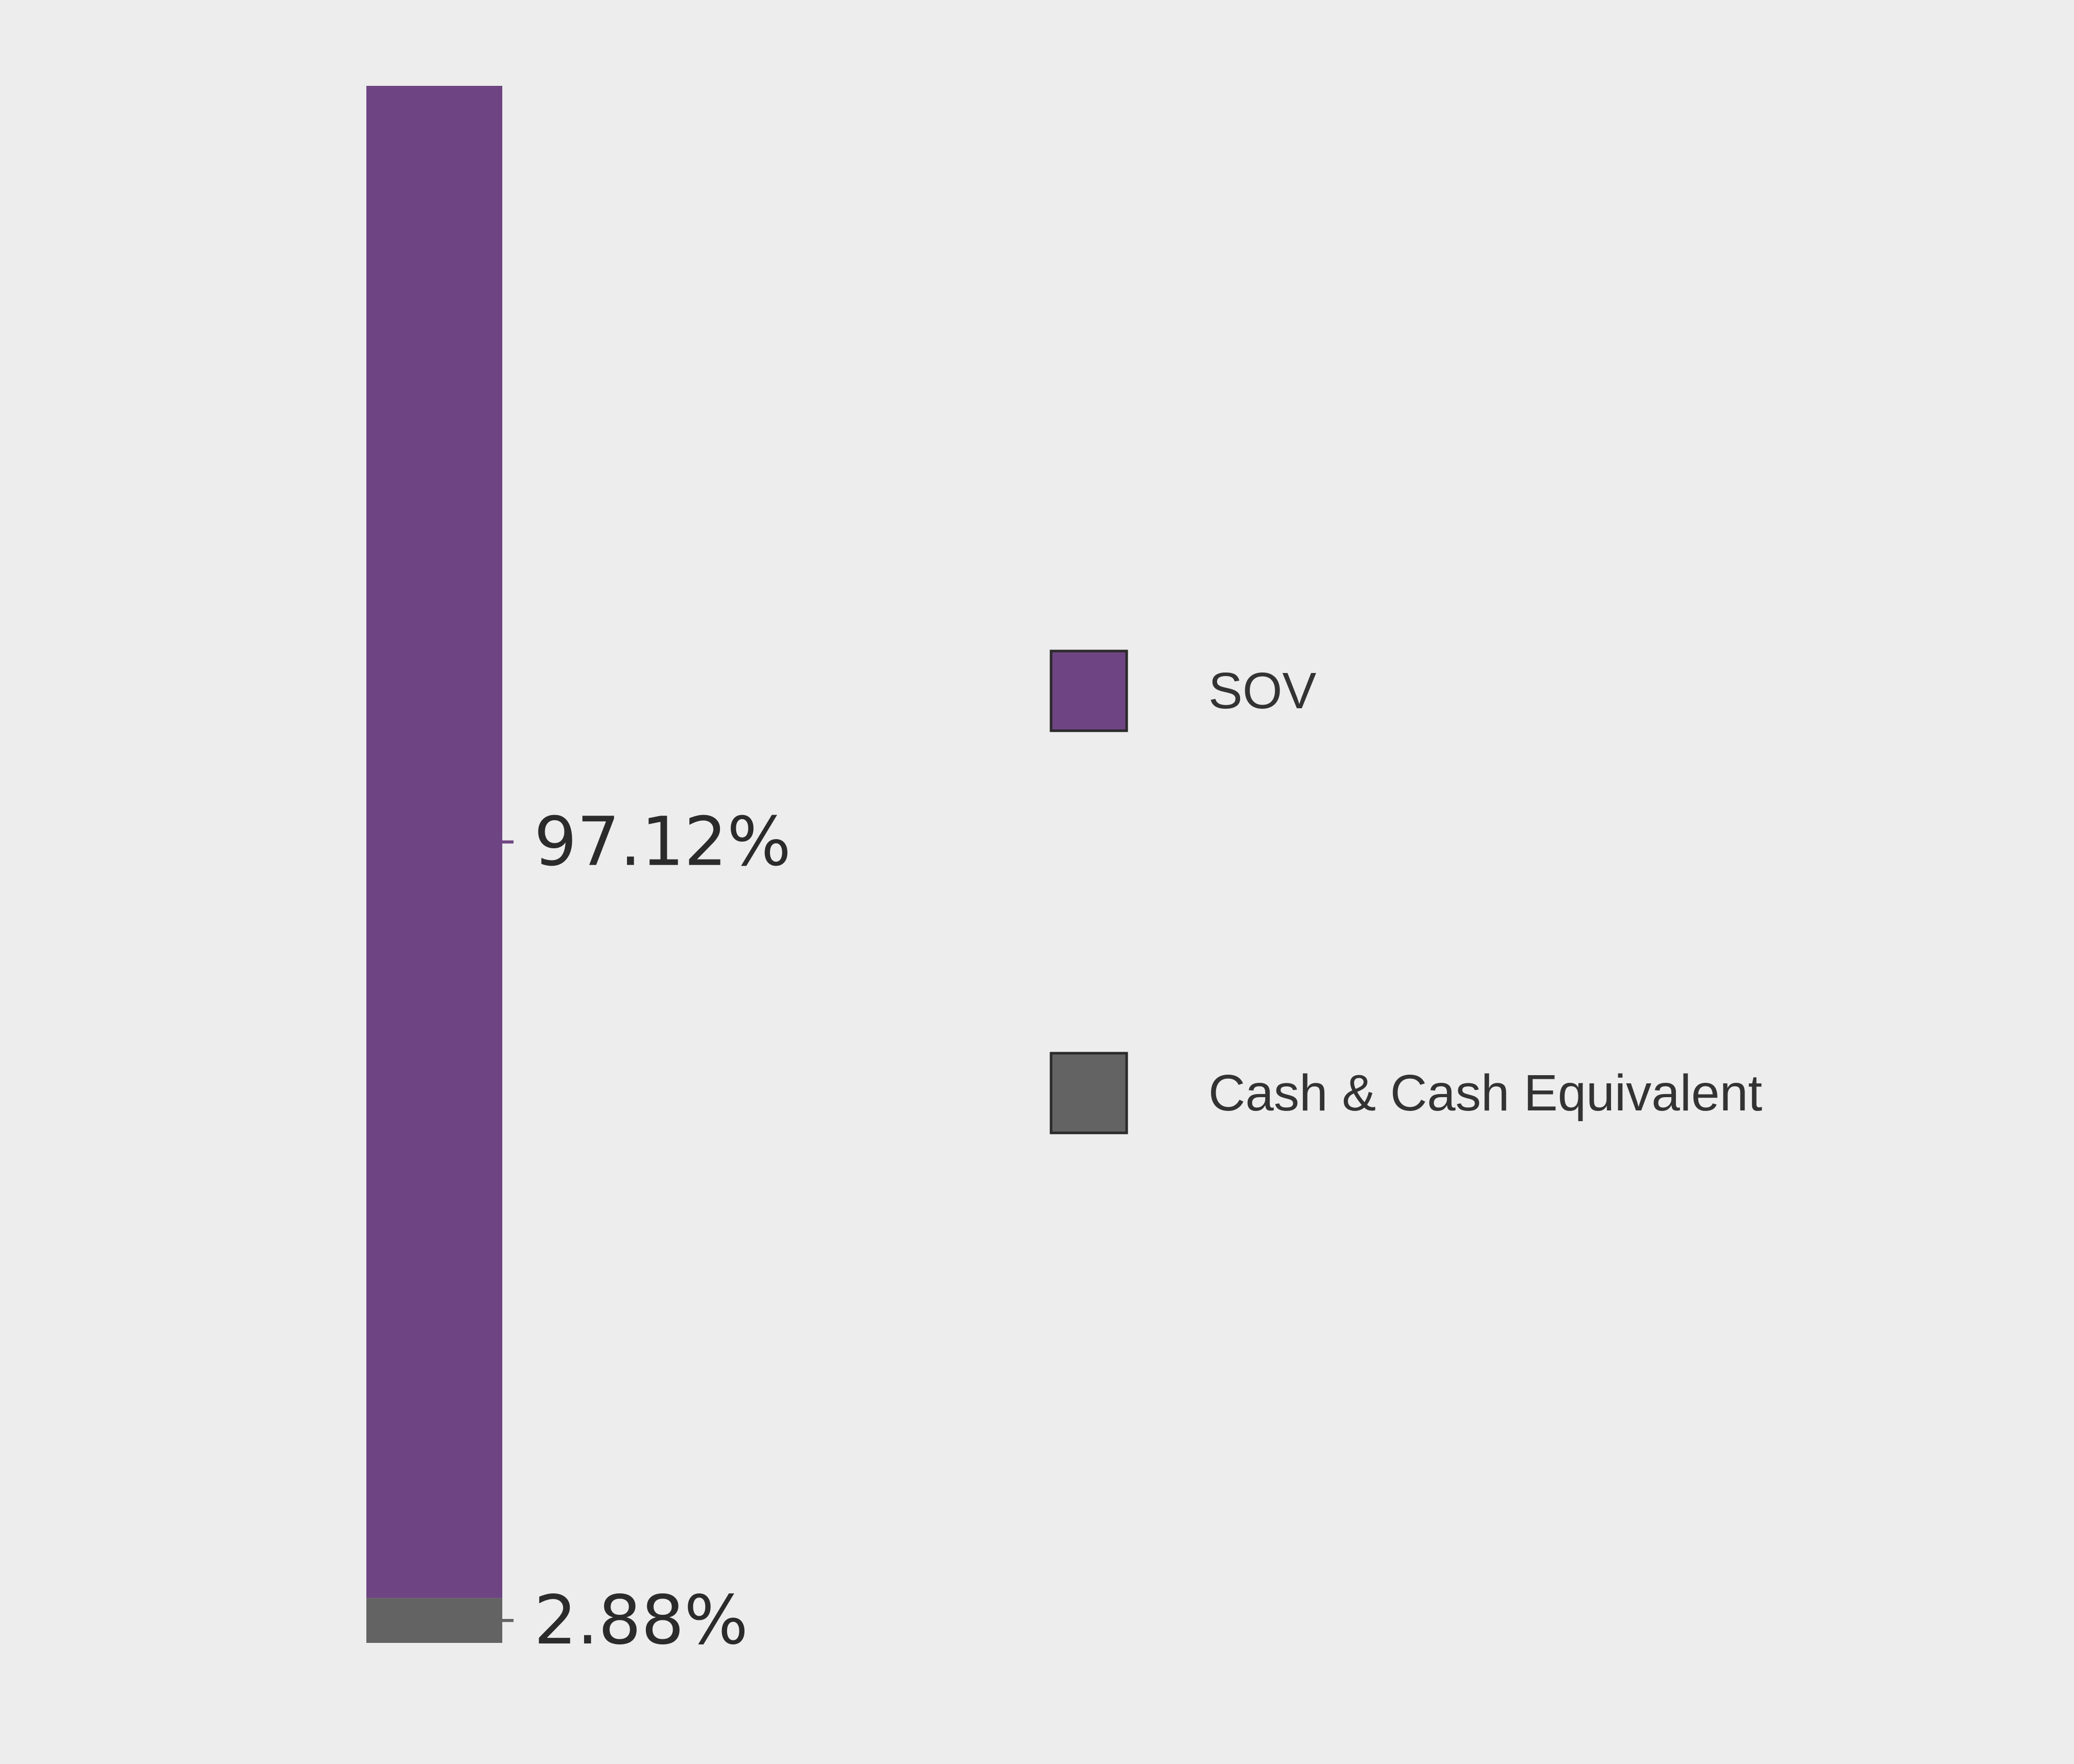 The height and width of the screenshot is (1764, 2074). Describe the element at coordinates (641, 1620) in the screenshot. I see `data-label-1: 2.88%` at that location.